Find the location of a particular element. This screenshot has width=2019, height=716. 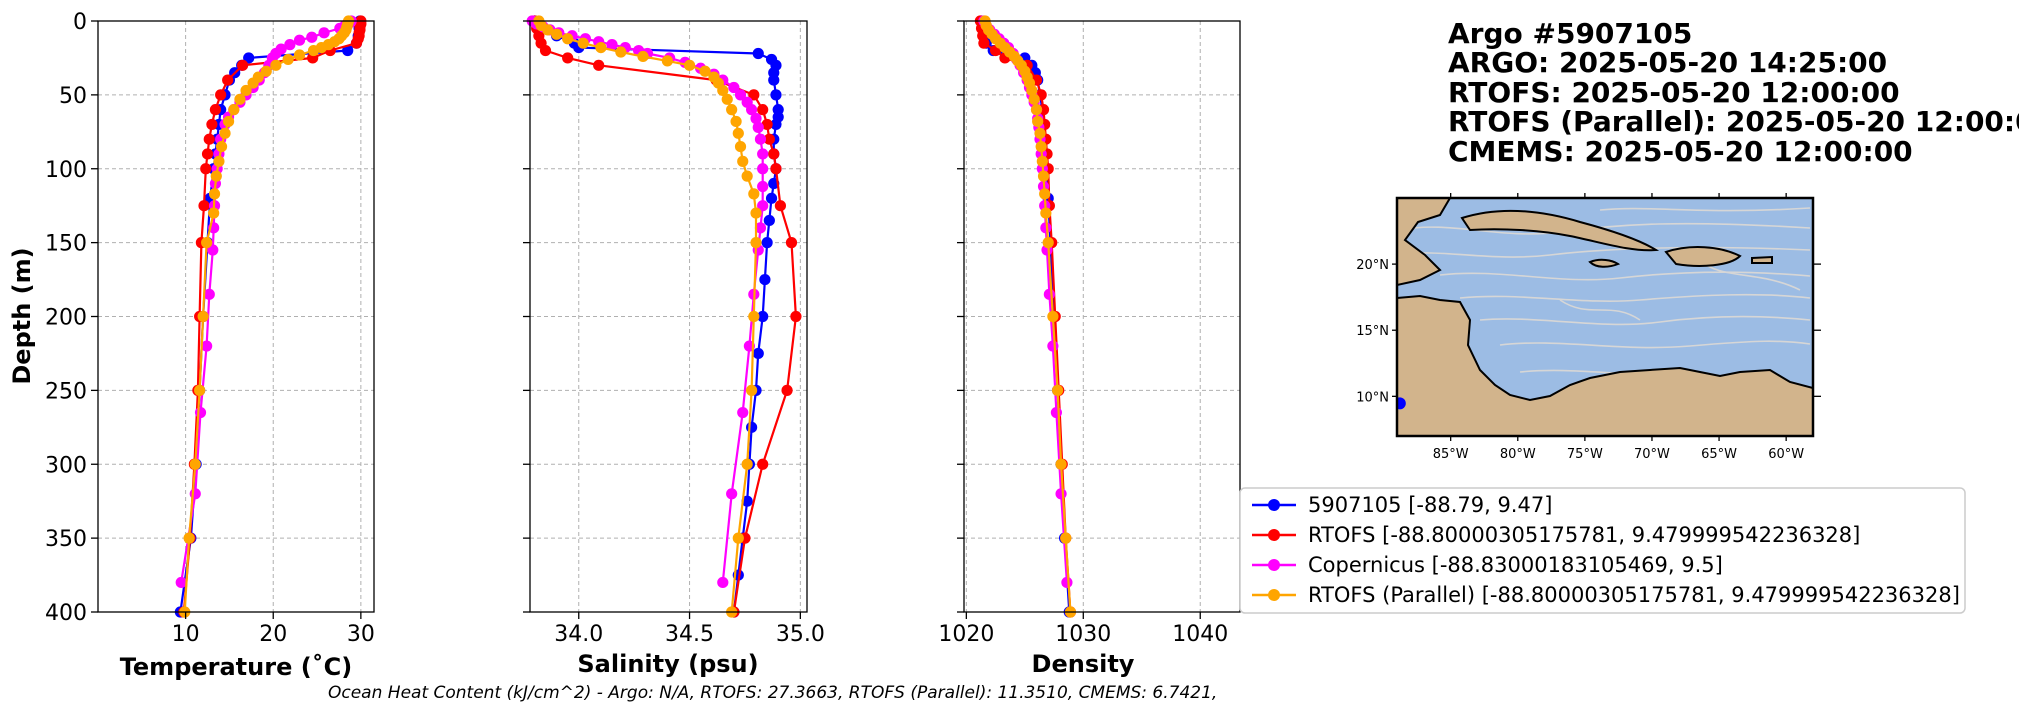

depth-tick-label: 50 is located at coordinates (73, 96).